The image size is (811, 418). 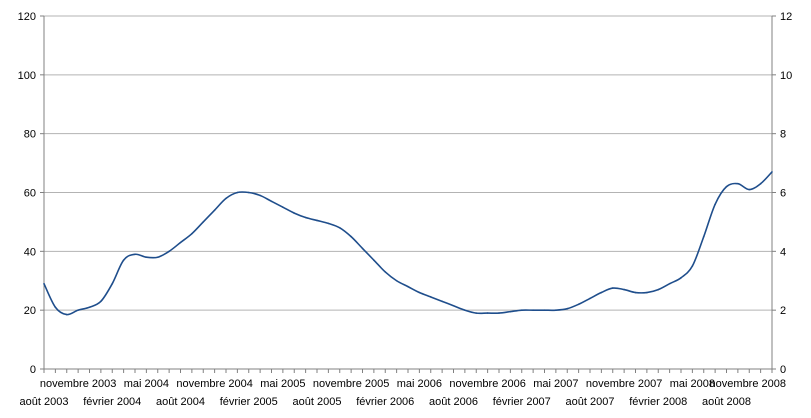 I want to click on x-tick-label: mai 2005, so click(x=282, y=384).